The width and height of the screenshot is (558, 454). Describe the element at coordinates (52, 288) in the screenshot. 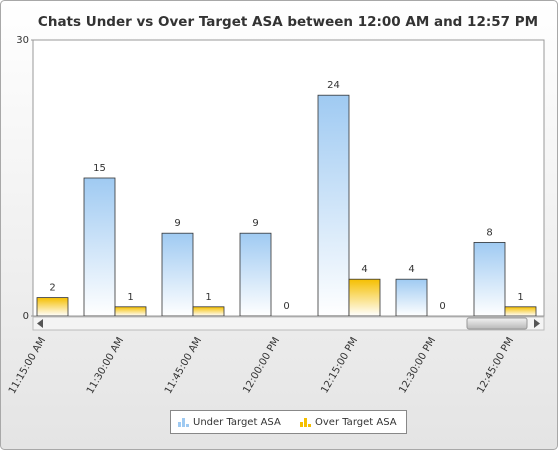

I see `data-label: 2` at that location.